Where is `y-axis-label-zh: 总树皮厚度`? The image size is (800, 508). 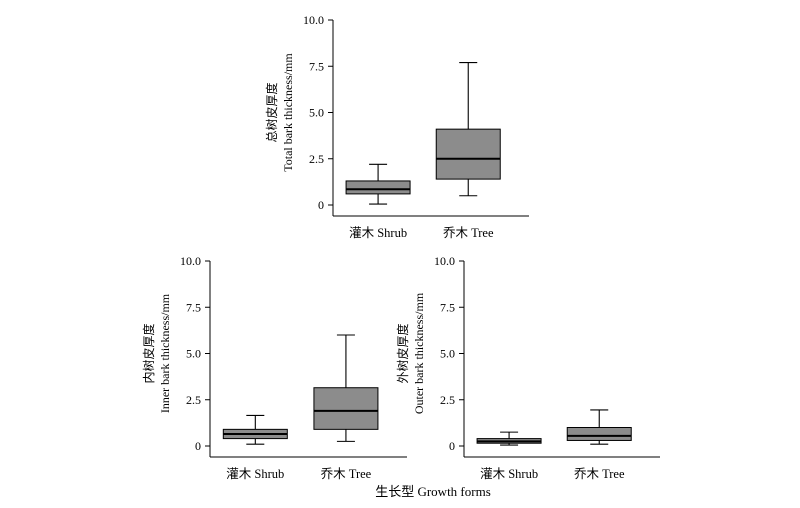
y-axis-label-zh: 总树皮厚度 is located at coordinates (271, 112).